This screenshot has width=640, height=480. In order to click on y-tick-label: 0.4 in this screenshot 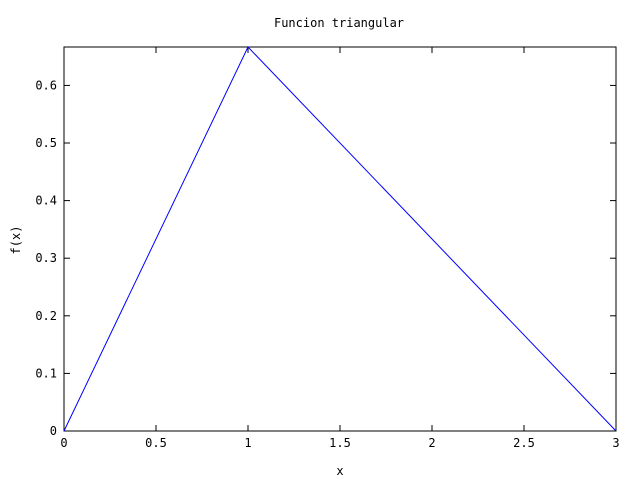, I will do `click(46, 201)`.